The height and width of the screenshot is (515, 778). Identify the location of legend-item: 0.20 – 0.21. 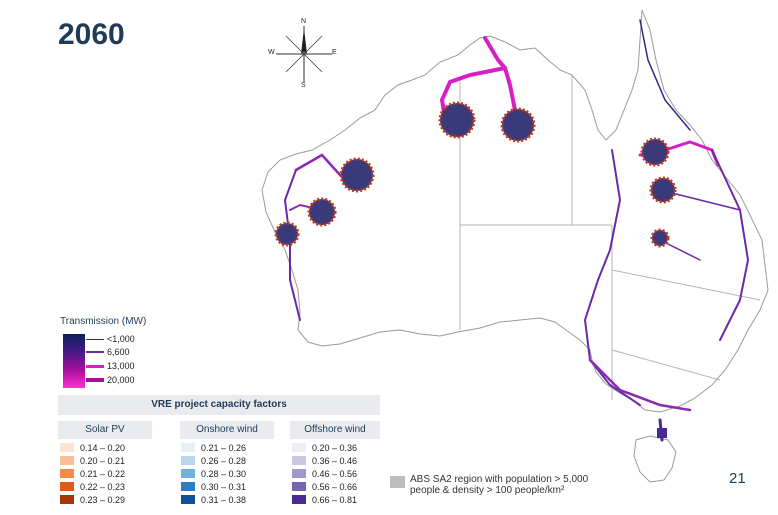
(92, 460).